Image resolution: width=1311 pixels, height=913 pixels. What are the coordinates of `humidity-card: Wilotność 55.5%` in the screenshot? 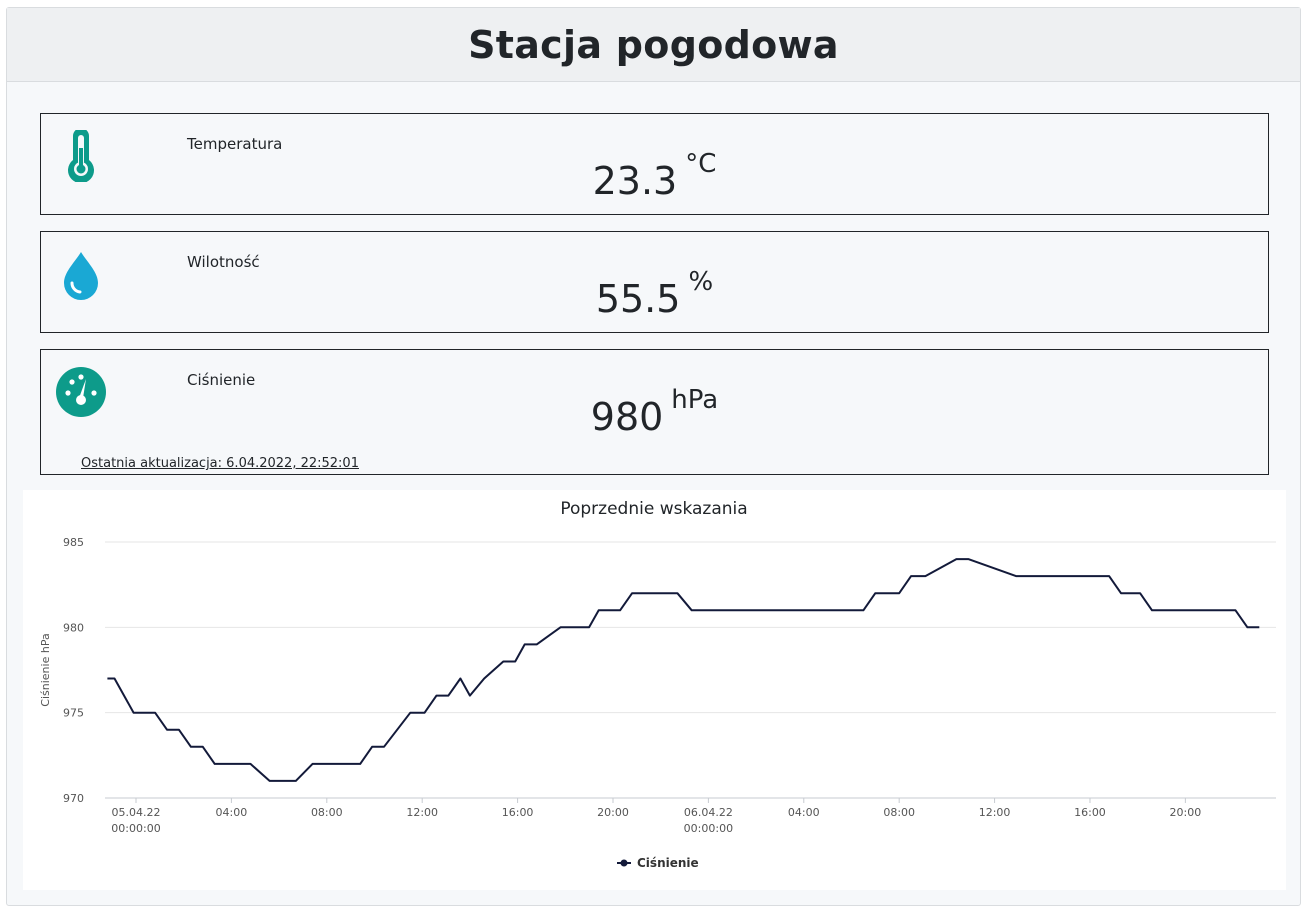 It's located at (654, 282).